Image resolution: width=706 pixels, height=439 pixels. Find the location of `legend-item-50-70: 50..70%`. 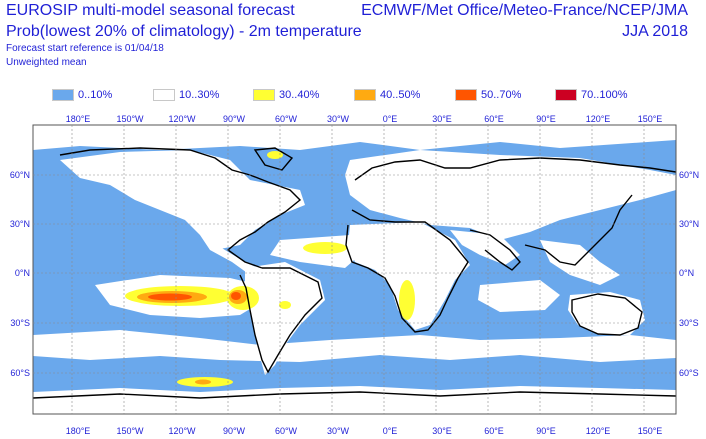

legend-item-50-70: 50..70% is located at coordinates (488, 95).